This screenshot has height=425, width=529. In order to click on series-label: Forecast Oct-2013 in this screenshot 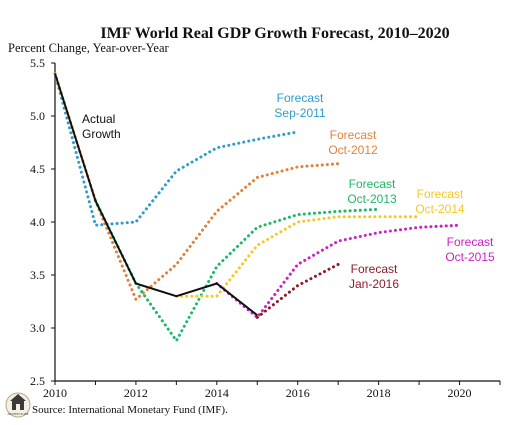, I will do `click(372, 191)`.